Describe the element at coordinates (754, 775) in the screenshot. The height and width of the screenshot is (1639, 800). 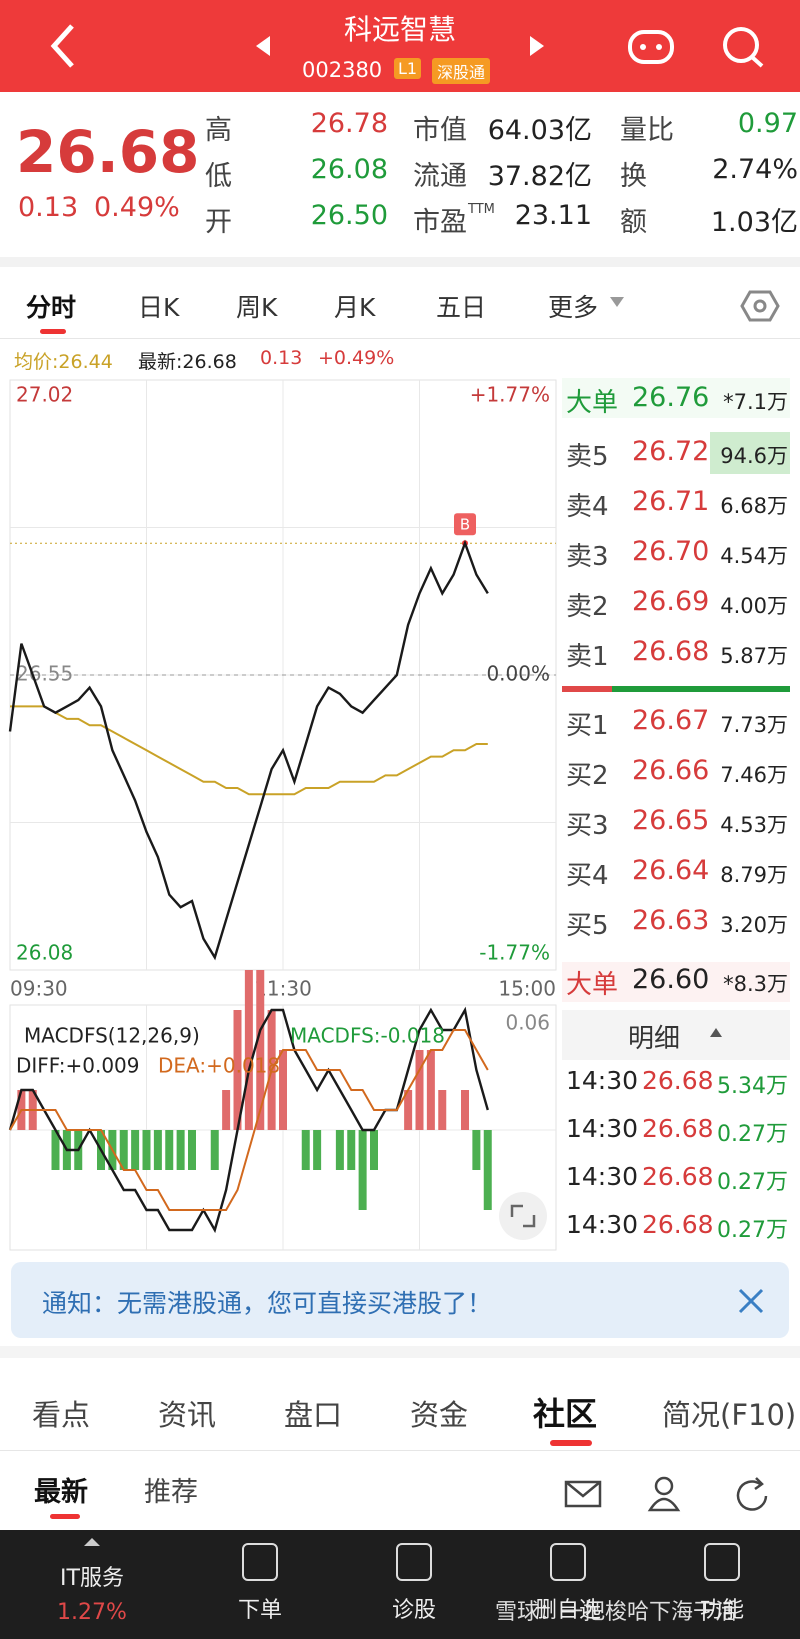
I see `book-volume: 7.46万` at that location.